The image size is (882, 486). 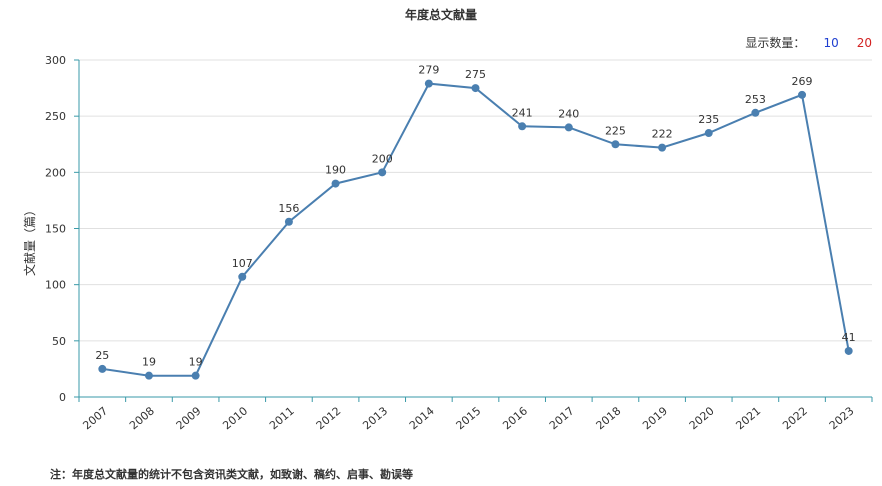 I want to click on x-tick-label: 2019, so click(x=655, y=418).